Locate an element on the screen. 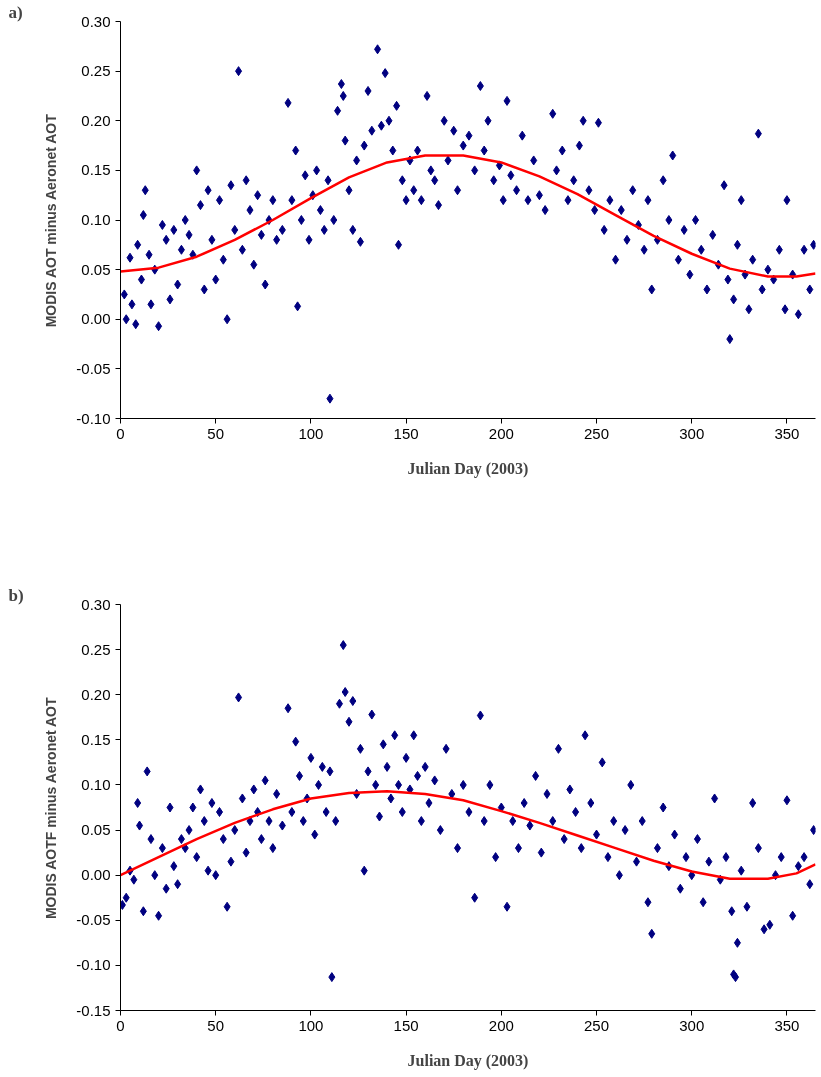  y-axis-title: MODIS AOT minus Aeronet AOT is located at coordinates (51, 220).